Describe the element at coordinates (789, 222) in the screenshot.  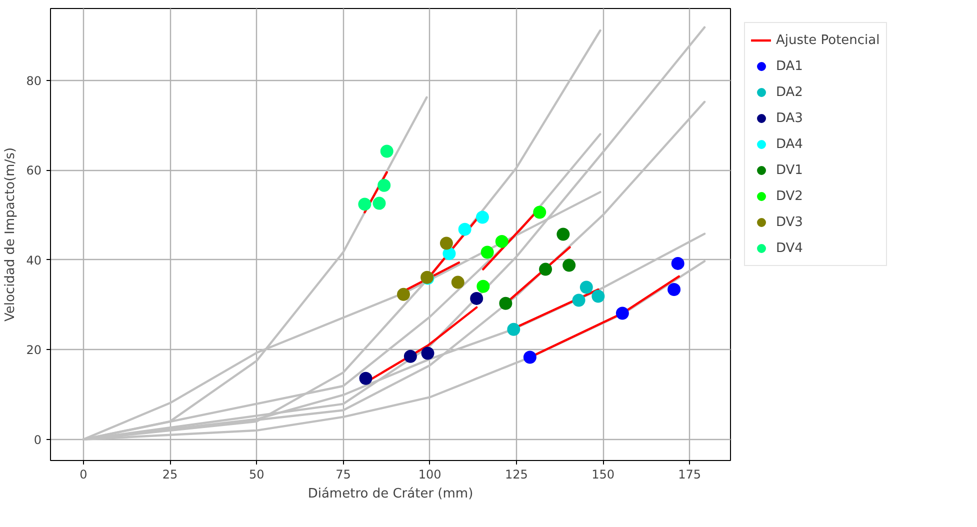
I see `legend-label: DV3` at that location.